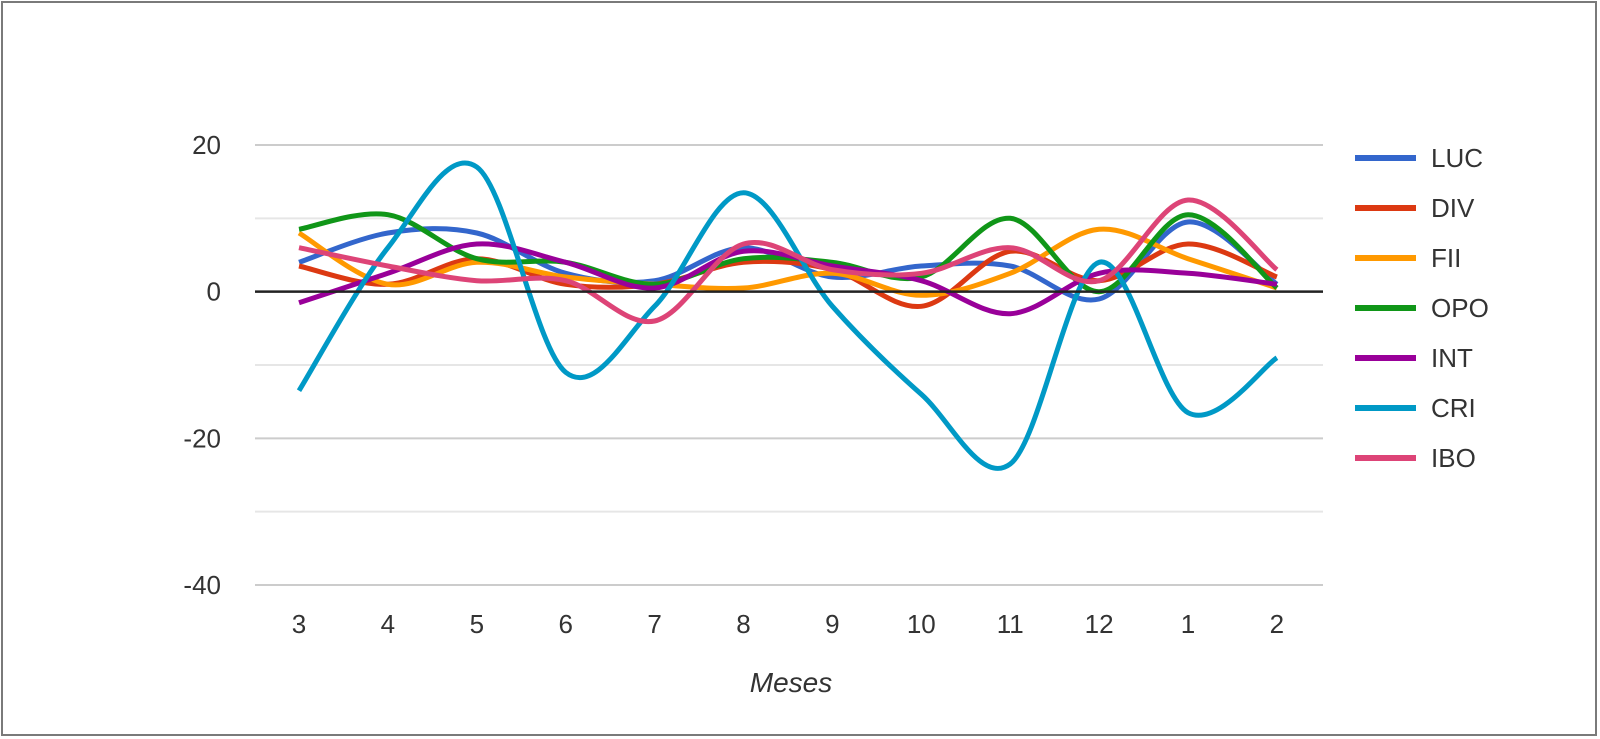  What do you see at coordinates (1446, 258) in the screenshot?
I see `legend-label: FII` at bounding box center [1446, 258].